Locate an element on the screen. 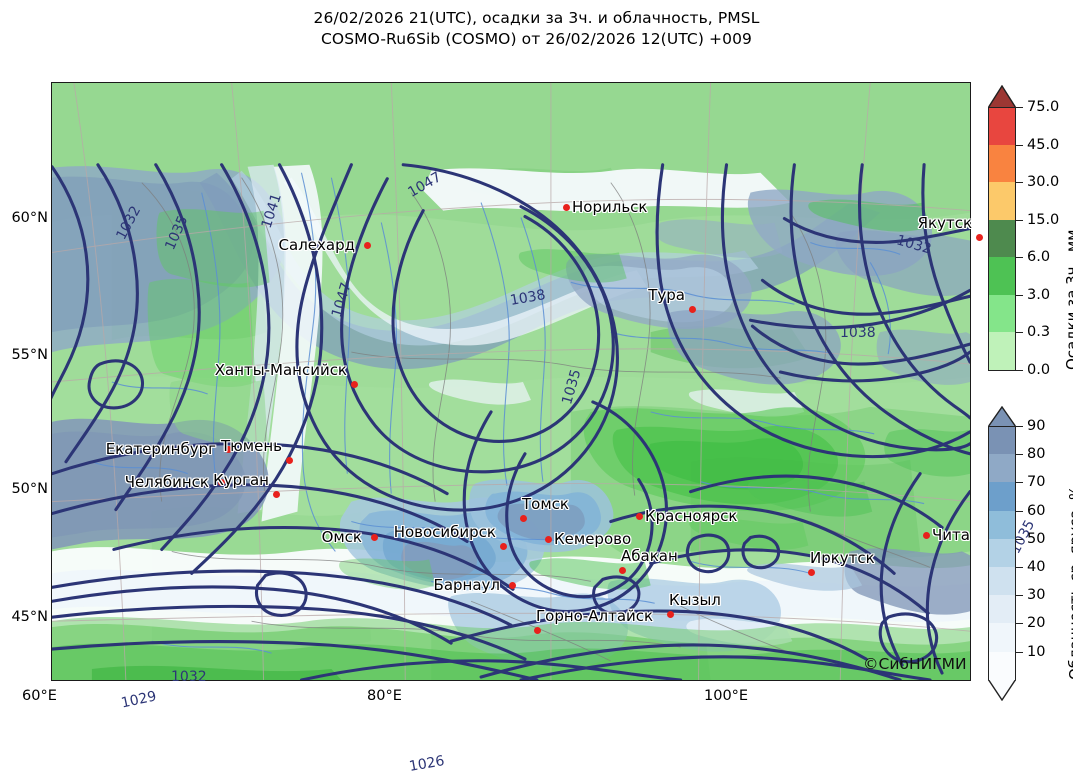  xtick-label: 80°E is located at coordinates (384, 696).